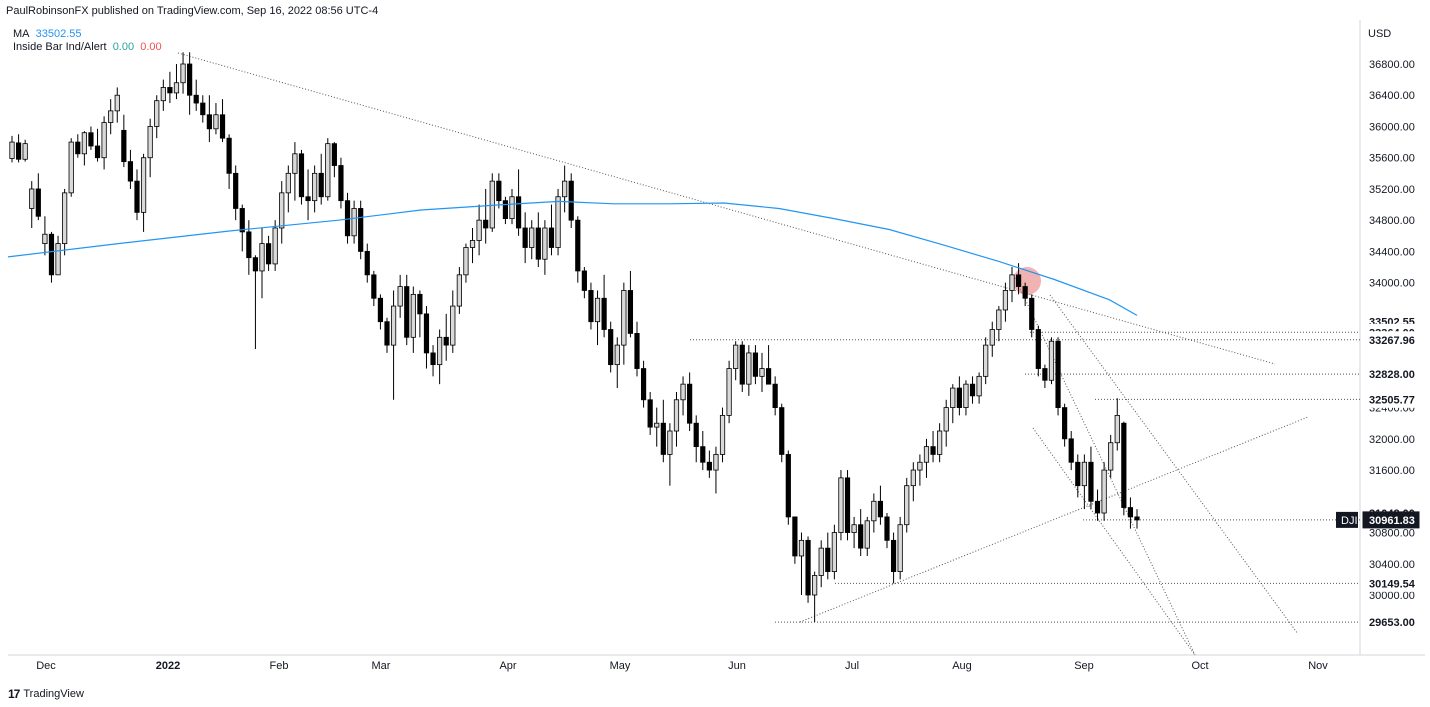 This screenshot has height=707, width=1430. Describe the element at coordinates (1392, 534) in the screenshot. I see `y-tick-label: 30800.00` at that location.